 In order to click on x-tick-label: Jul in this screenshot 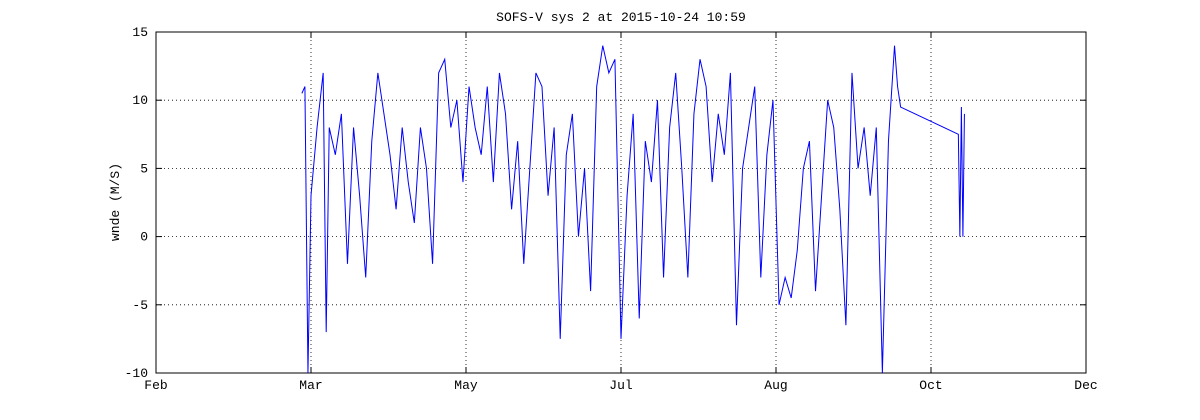, I will do `click(621, 385)`.